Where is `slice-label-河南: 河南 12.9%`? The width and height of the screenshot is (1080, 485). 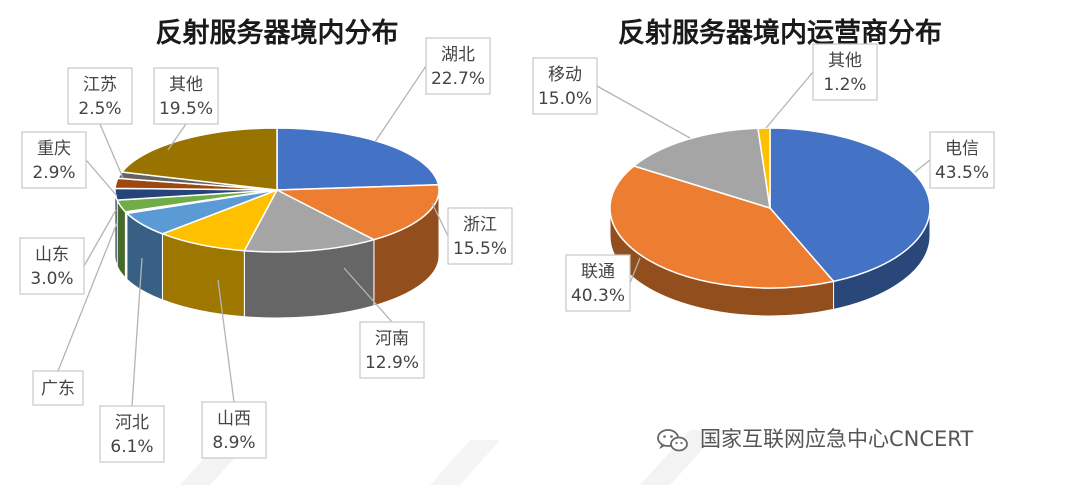
slice-label-河南: 河南 12.9% is located at coordinates (392, 350).